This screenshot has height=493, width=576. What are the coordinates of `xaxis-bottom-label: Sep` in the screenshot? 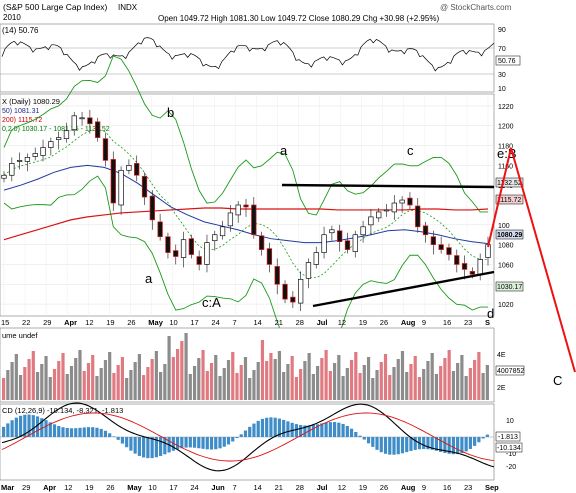 It's located at (492, 487).